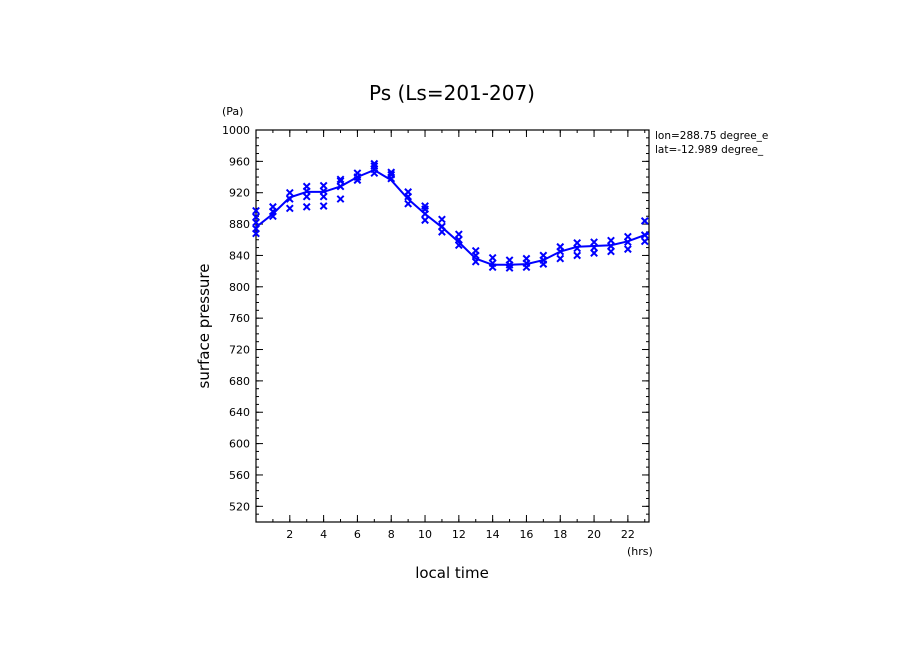  I want to click on x-tick-label: 8, so click(391, 534).